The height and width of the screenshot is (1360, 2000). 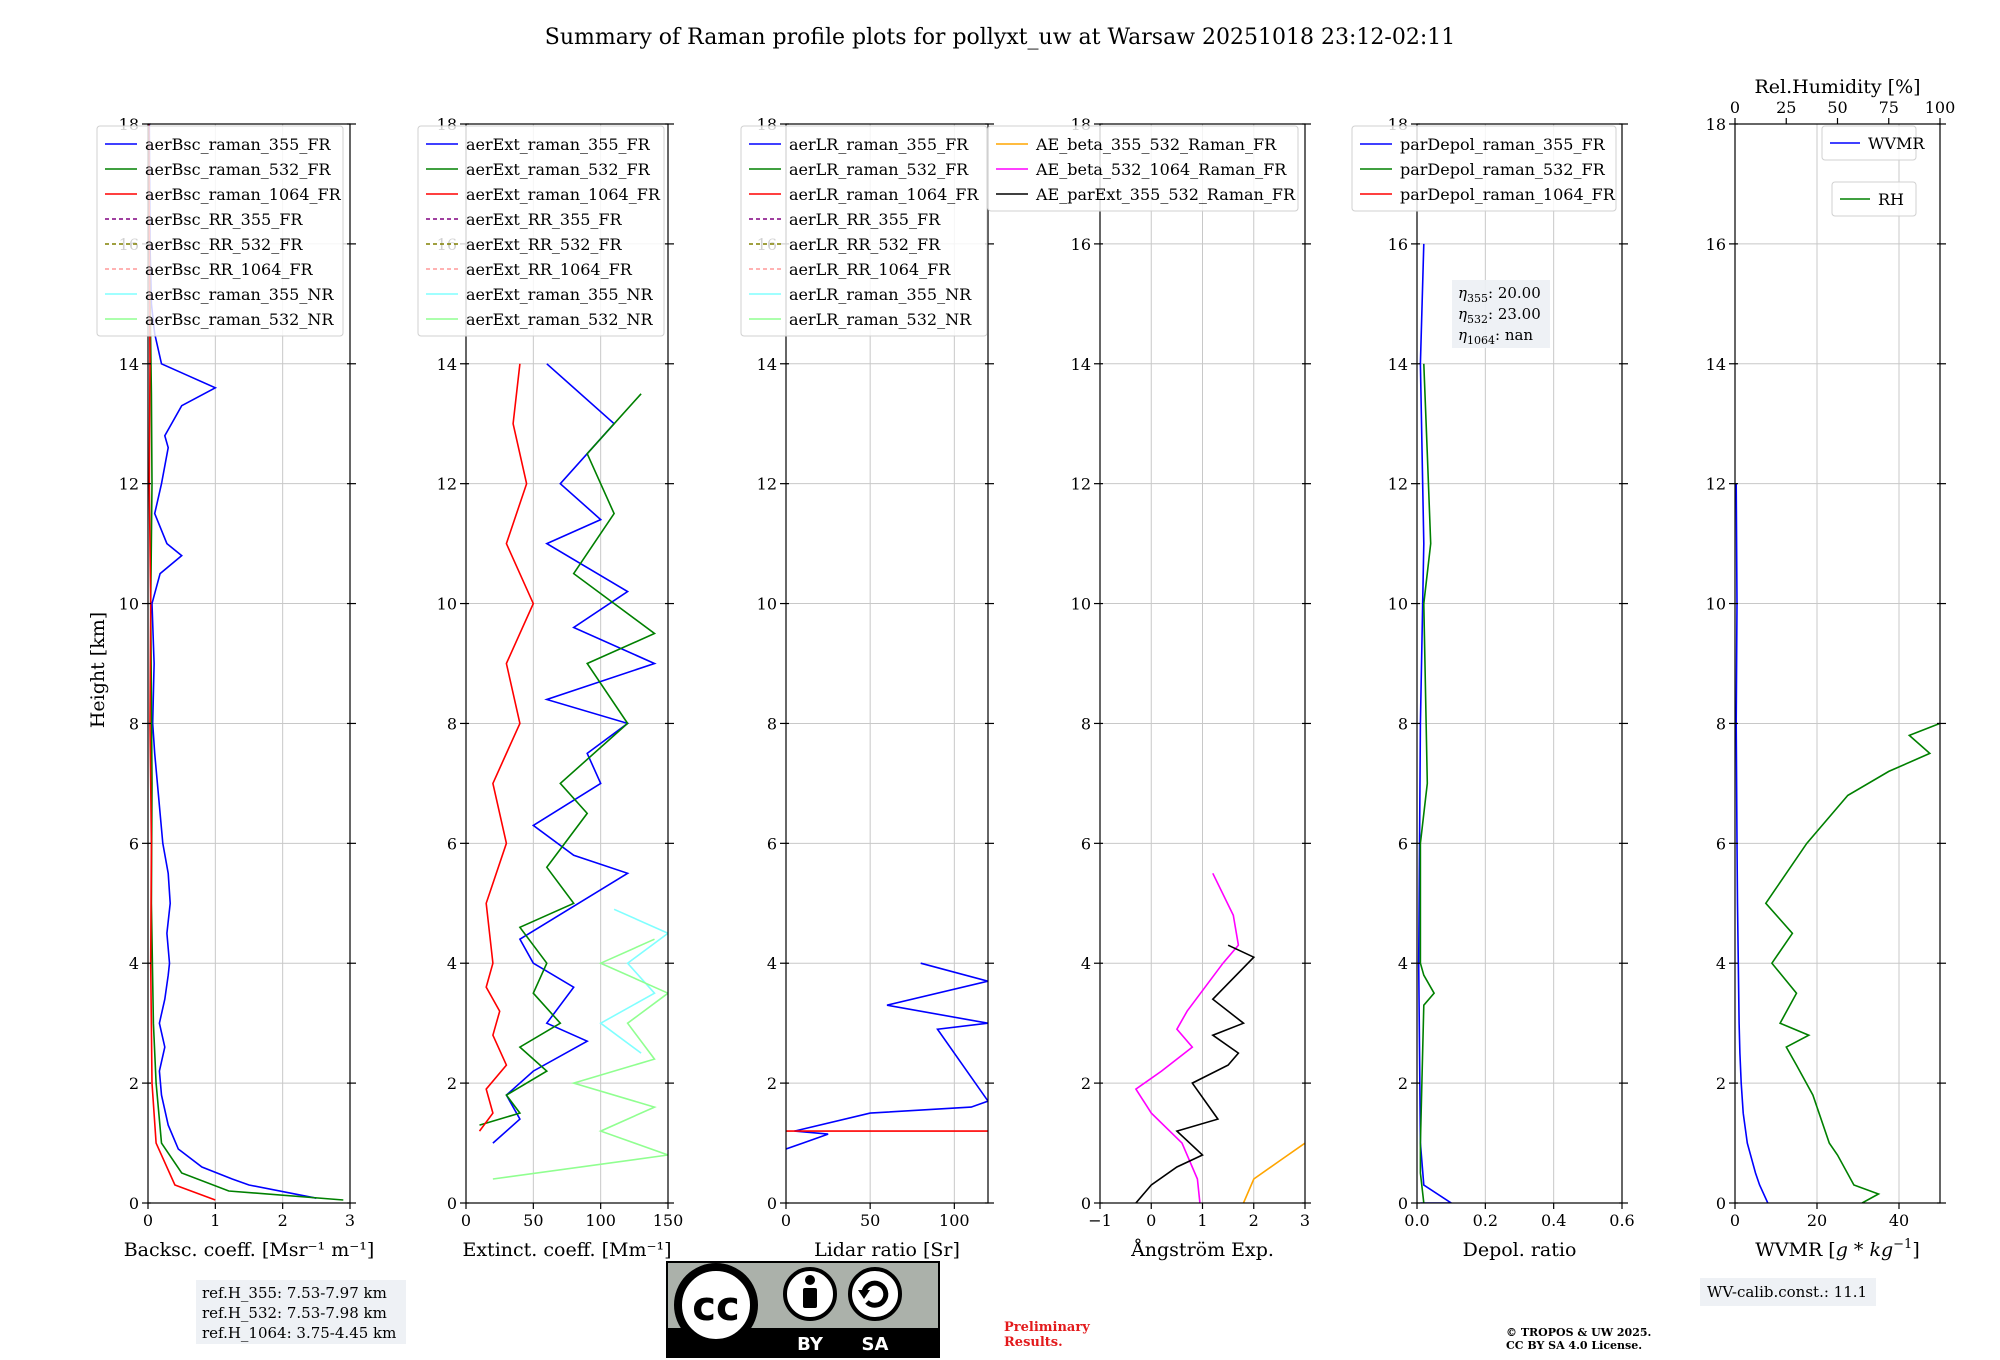 What do you see at coordinates (580, 1059) in the screenshot?
I see `series-aerExt_raman_532_NR` at bounding box center [580, 1059].